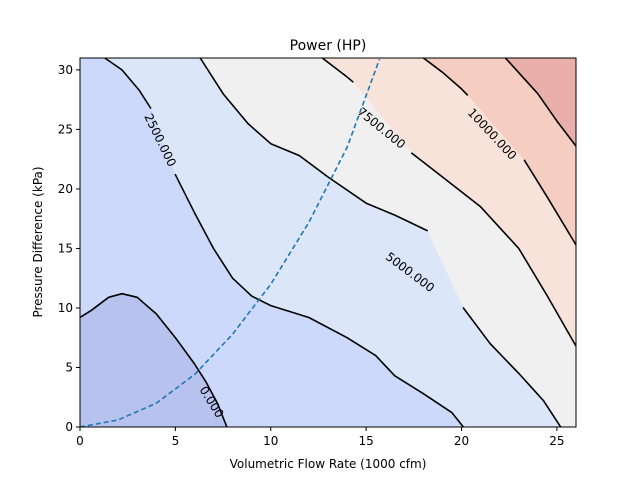 Image resolution: width=640 pixels, height=480 pixels. I want to click on y-axis-label: Pressure Difference (kPa), so click(38, 241).